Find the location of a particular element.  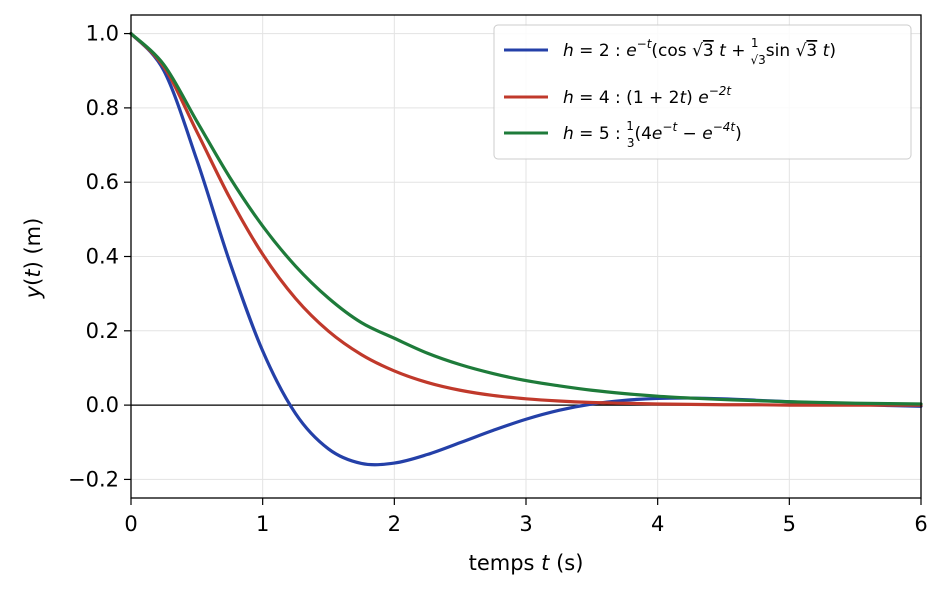

x-axis-label: temps t (s) is located at coordinates (526, 563).